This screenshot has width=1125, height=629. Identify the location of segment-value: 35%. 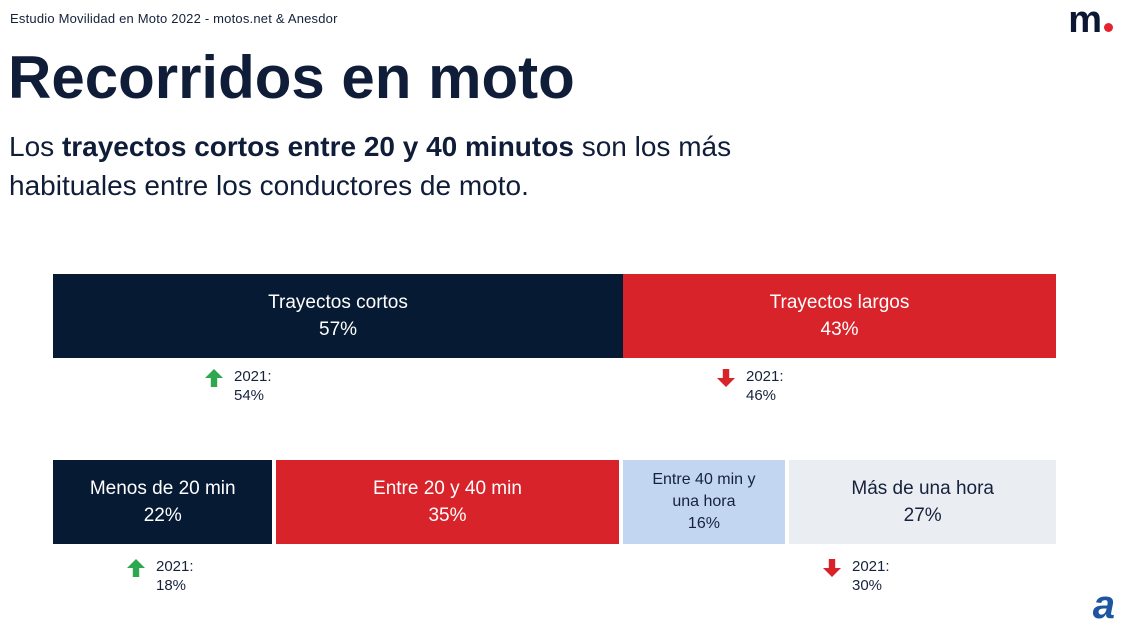
(447, 515).